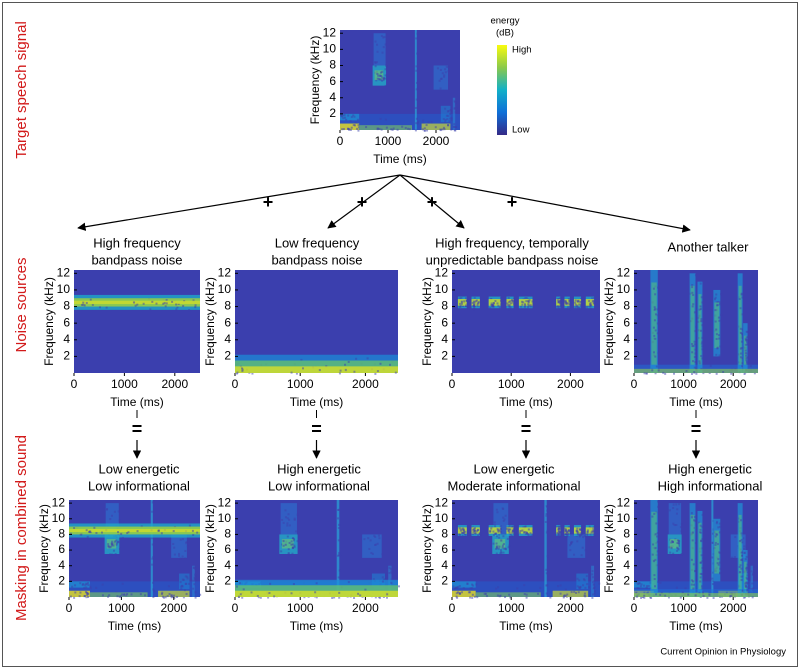 Image resolution: width=800 pixels, height=669 pixels. What do you see at coordinates (139, 485) in the screenshot?
I see `result-title: Low informational` at bounding box center [139, 485].